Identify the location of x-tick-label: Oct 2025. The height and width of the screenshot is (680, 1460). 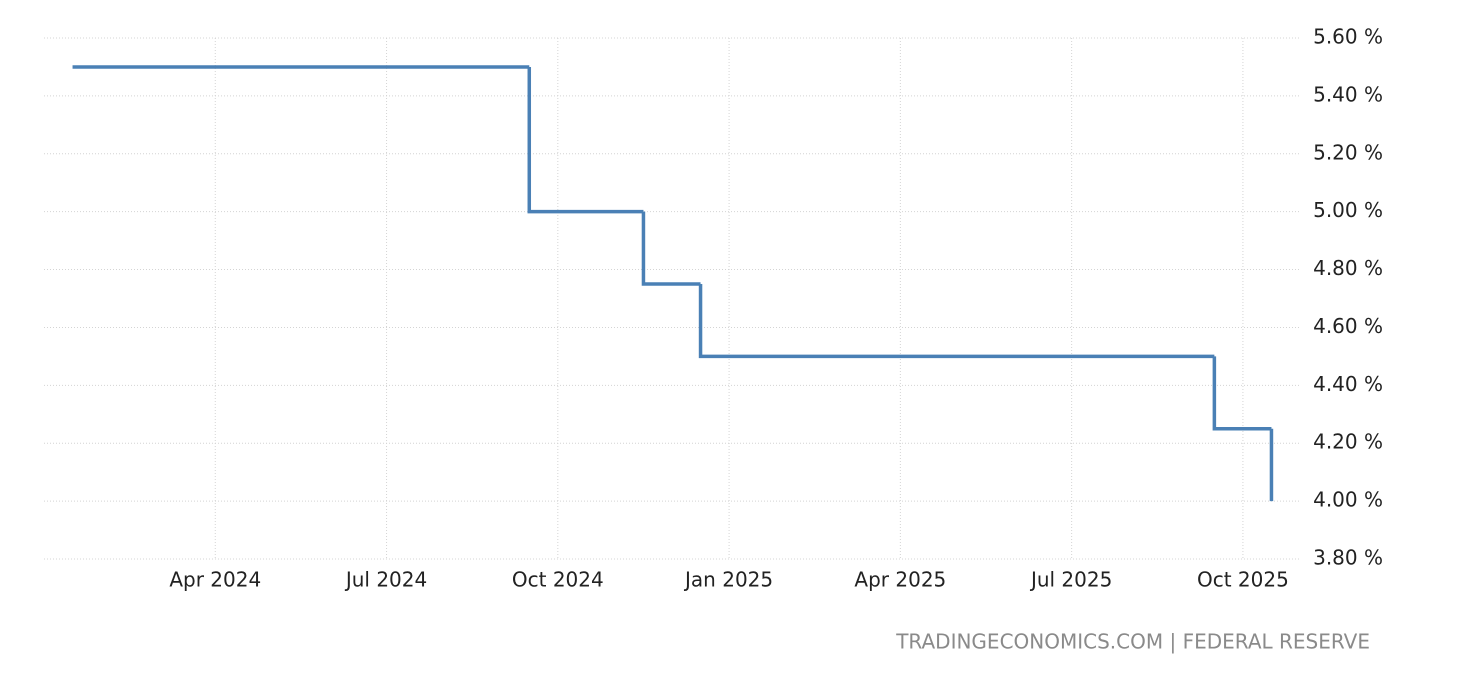
(1243, 580).